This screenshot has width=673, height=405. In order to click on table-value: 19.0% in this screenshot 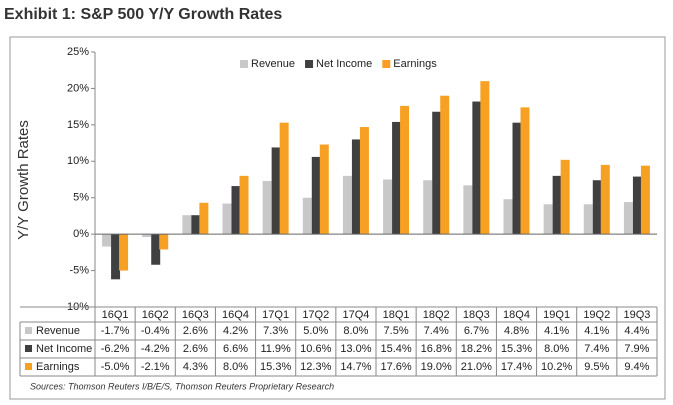, I will do `click(436, 367)`.